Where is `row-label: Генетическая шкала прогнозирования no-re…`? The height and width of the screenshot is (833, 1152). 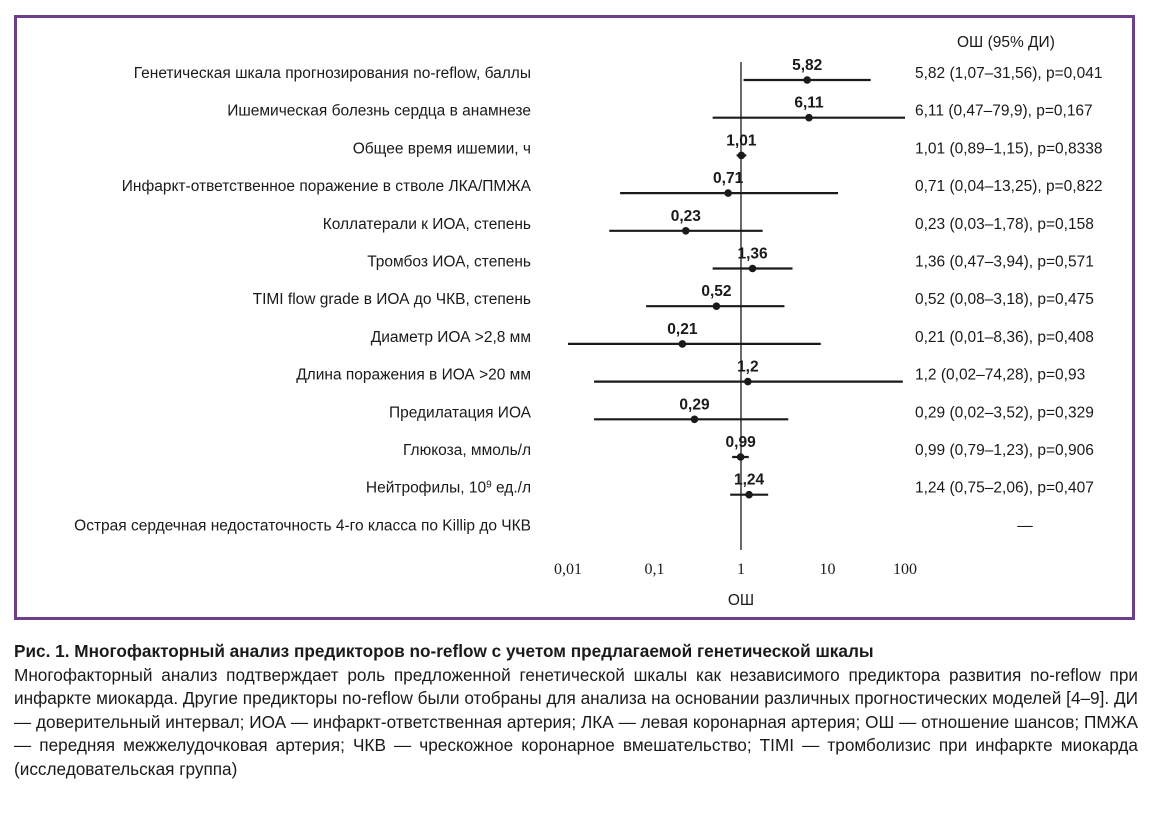 row-label: Генетическая шкала прогнозирования no-re… is located at coordinates (332, 73).